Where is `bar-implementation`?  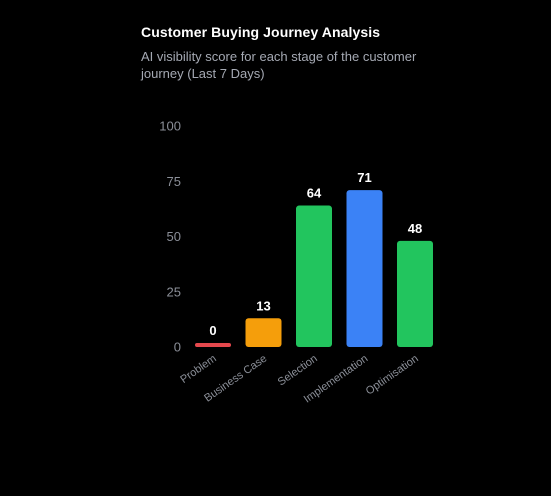 bar-implementation is located at coordinates (364, 268).